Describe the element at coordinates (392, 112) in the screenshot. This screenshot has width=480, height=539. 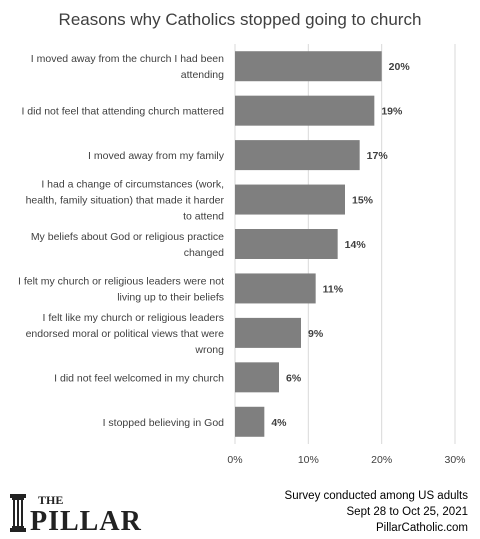
I see `data-label: 19%` at that location.